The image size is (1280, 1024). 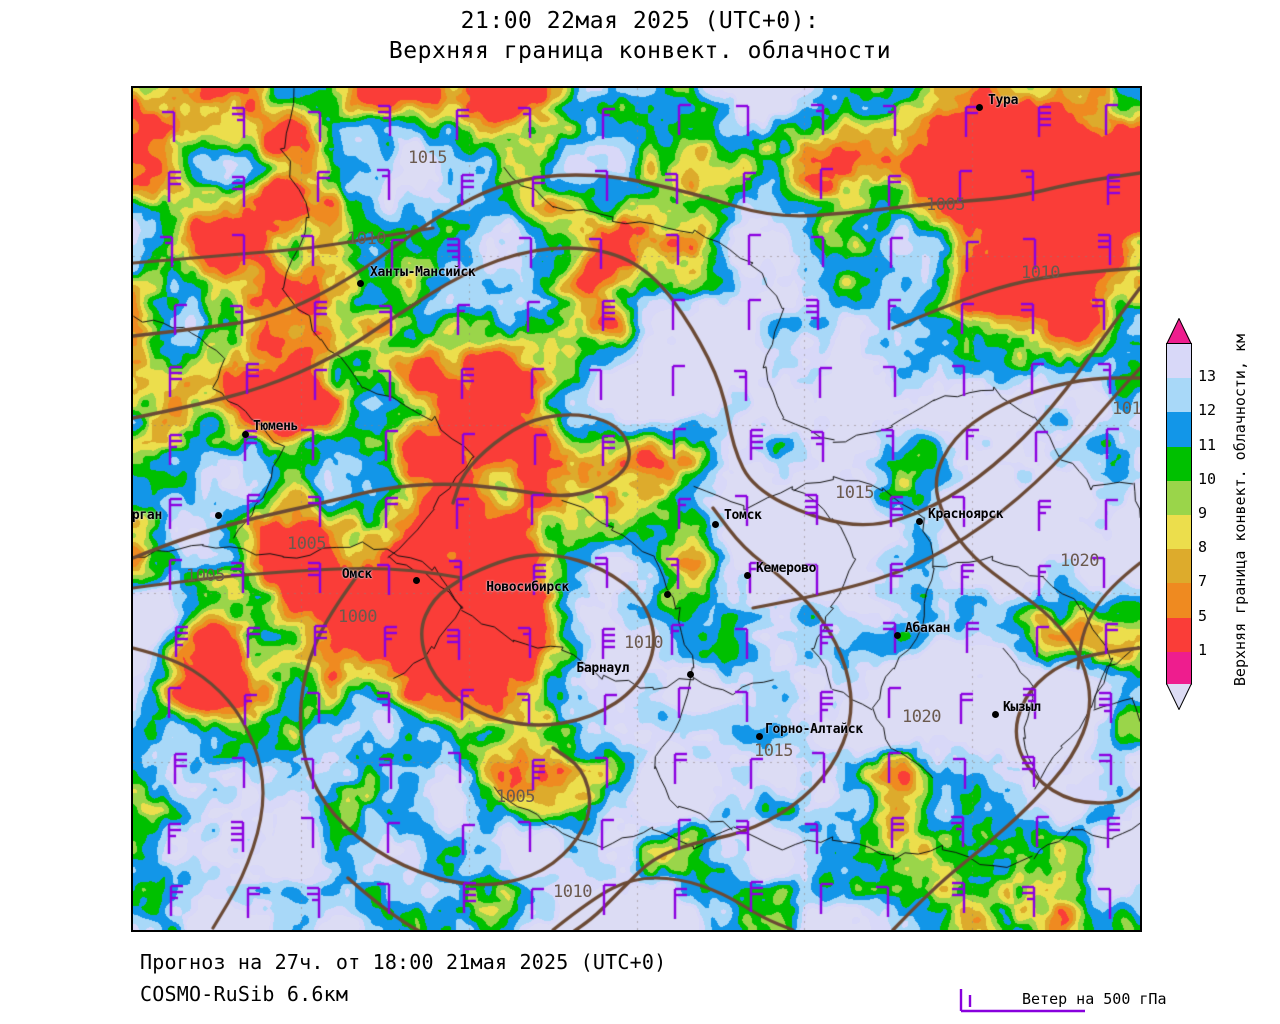 I want to click on colorbar-tick-10: 10, so click(x=1207, y=478).